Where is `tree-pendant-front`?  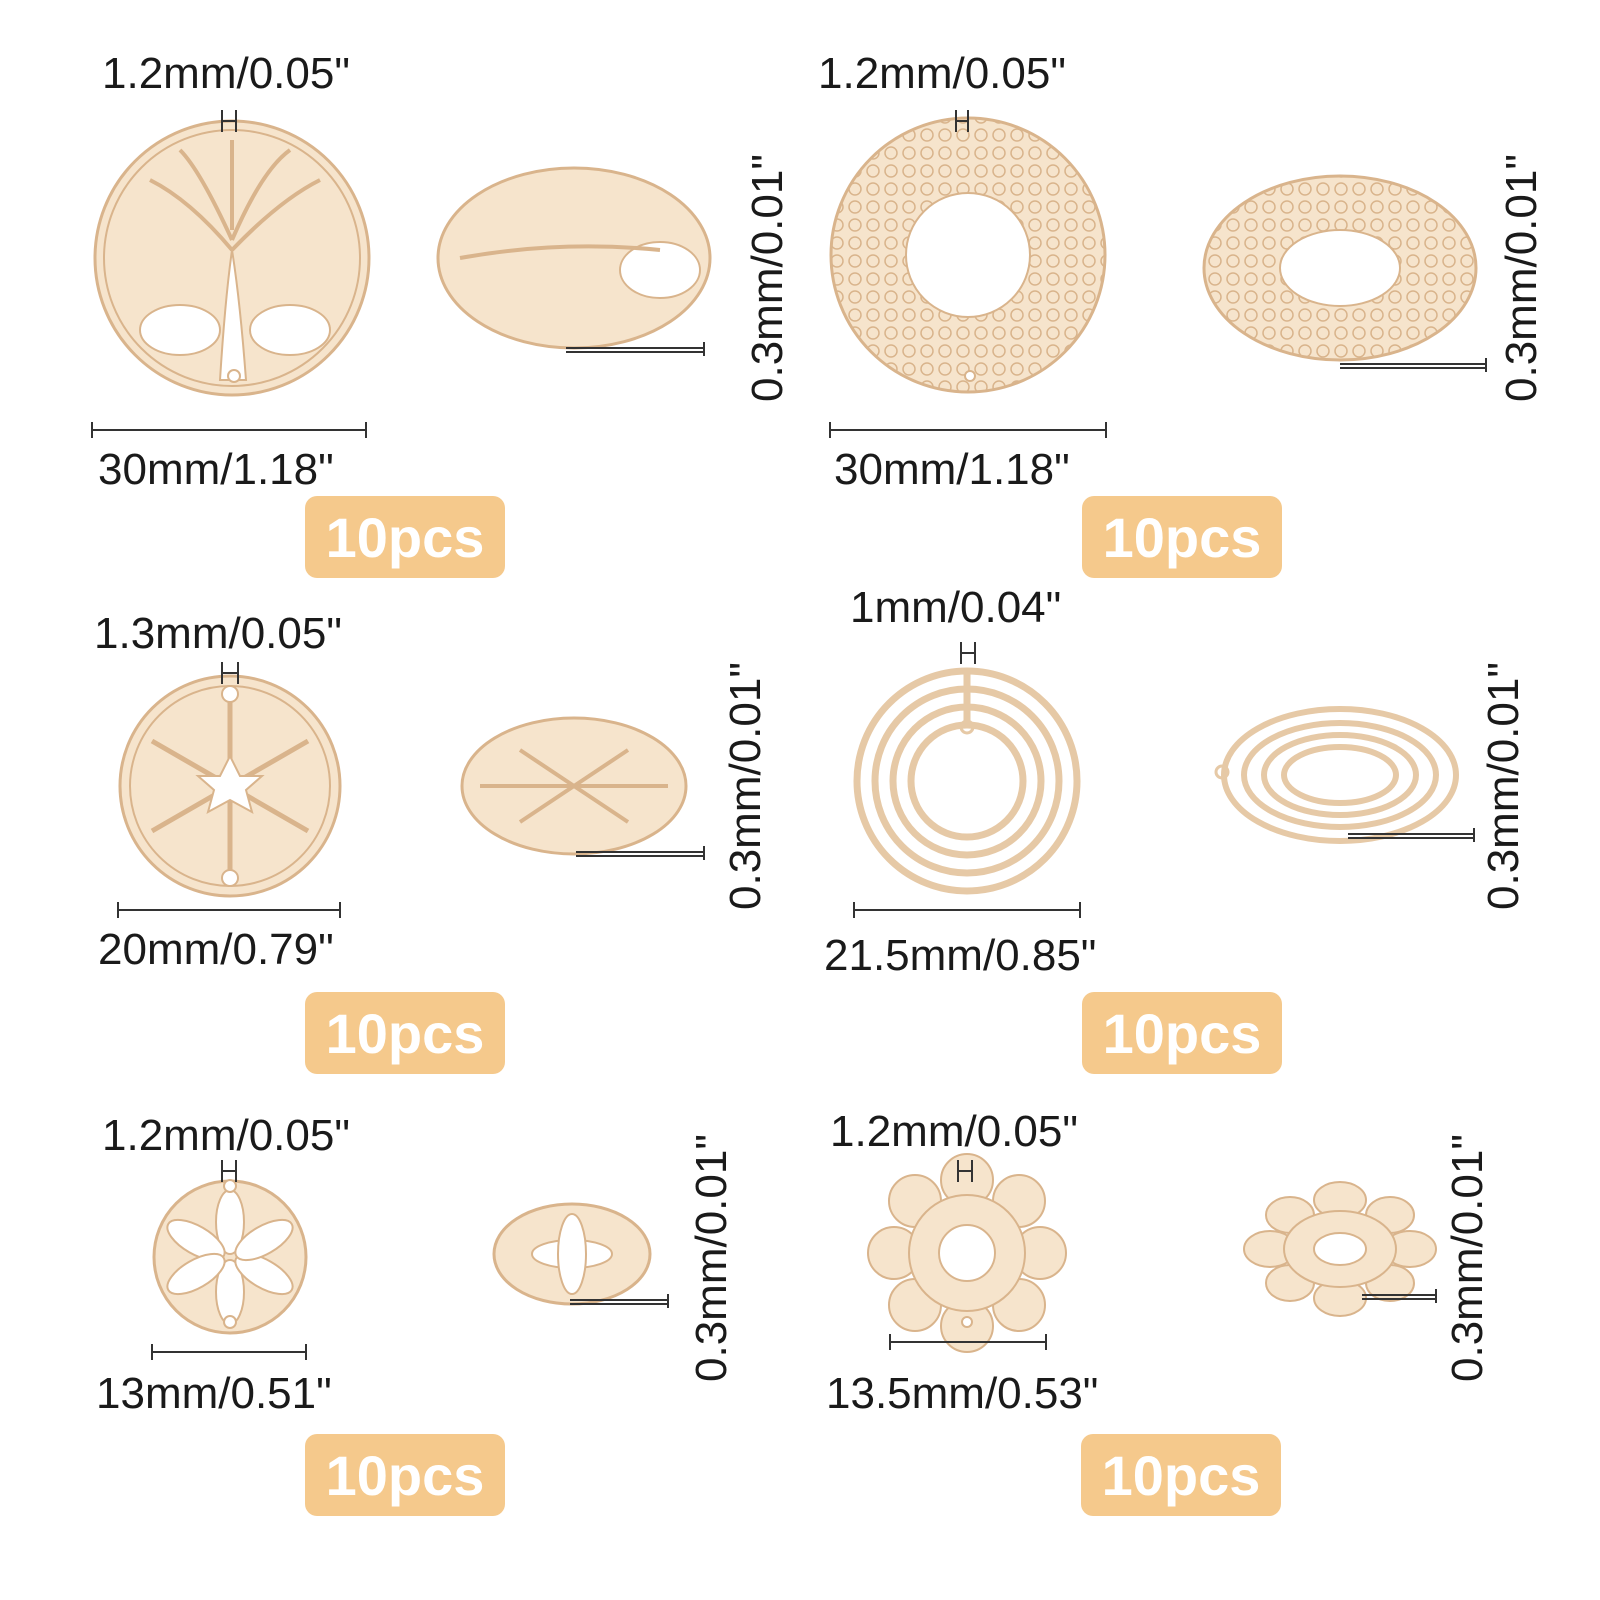 tree-pendant-front is located at coordinates (232, 258).